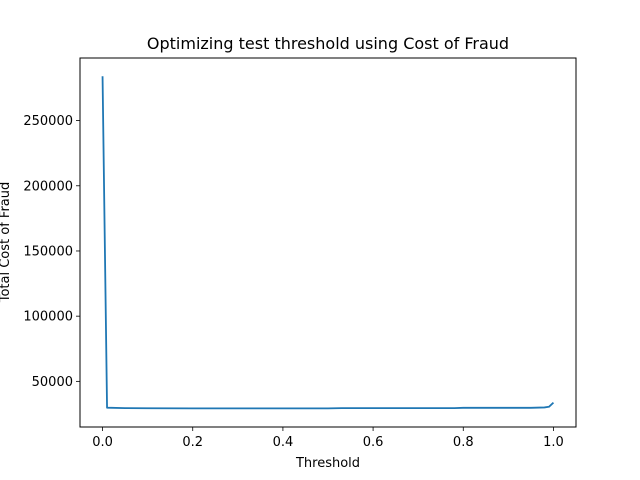  What do you see at coordinates (373, 442) in the screenshot?
I see `x-tick-label: 0.6` at bounding box center [373, 442].